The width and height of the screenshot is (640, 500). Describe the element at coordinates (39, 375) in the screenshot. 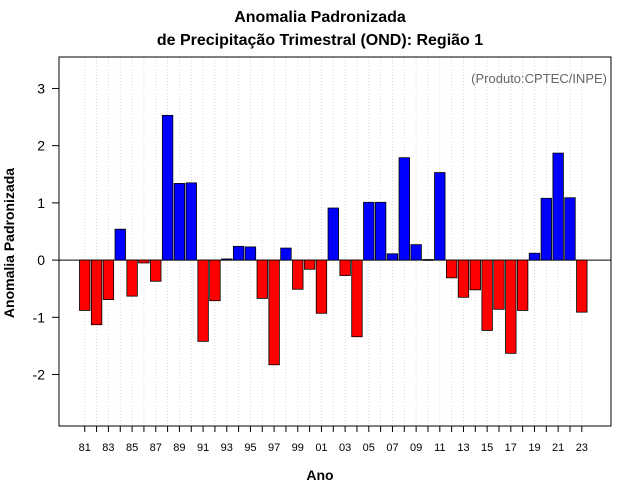

I see `y-tick-label: -2` at that location.